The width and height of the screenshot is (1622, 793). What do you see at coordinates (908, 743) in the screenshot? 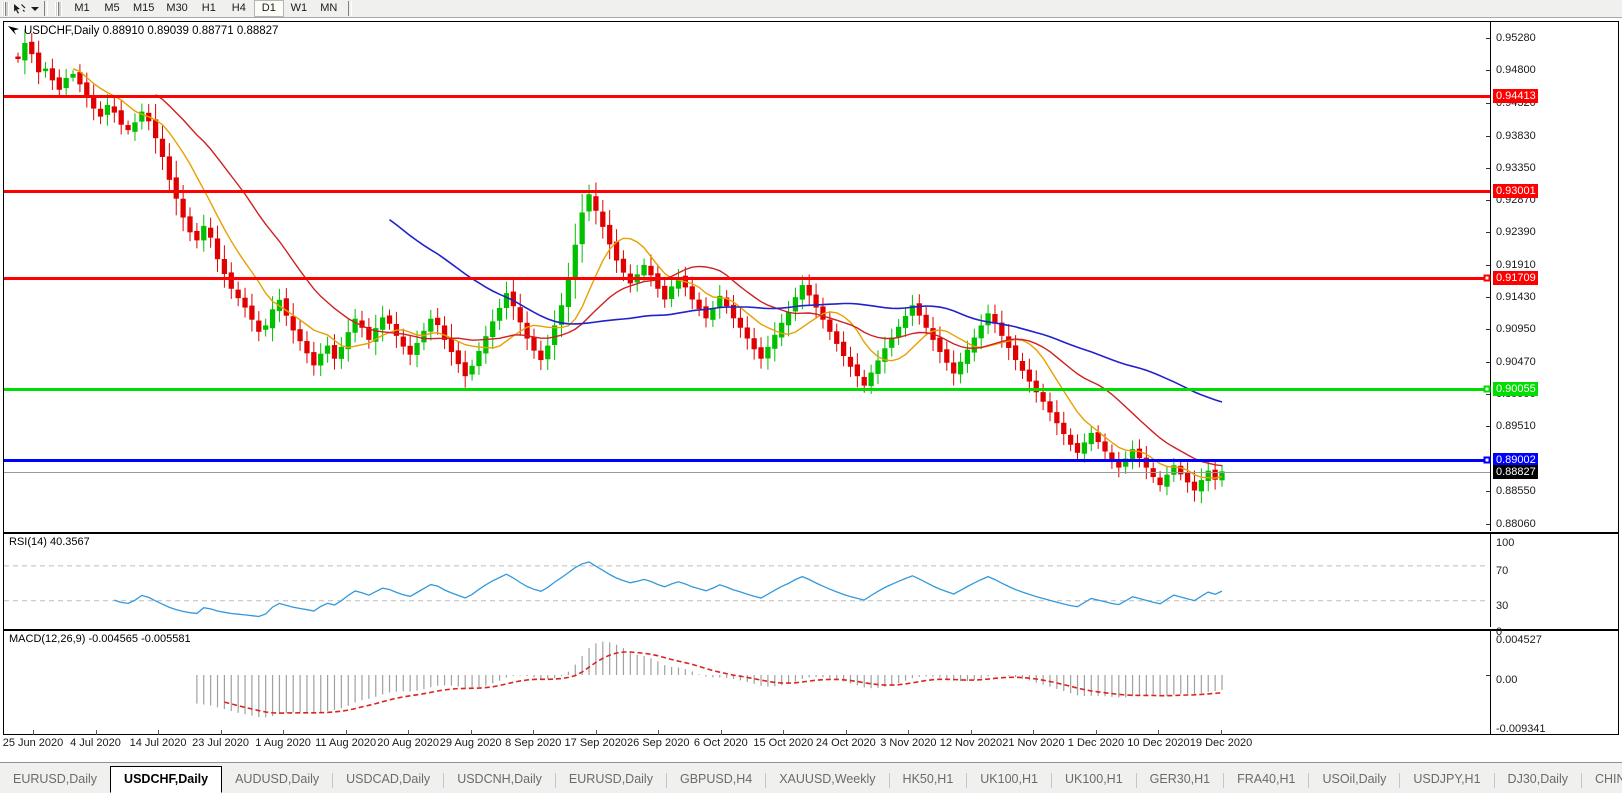
I see `date-axis-label: 3 Nov 2020` at bounding box center [908, 743].